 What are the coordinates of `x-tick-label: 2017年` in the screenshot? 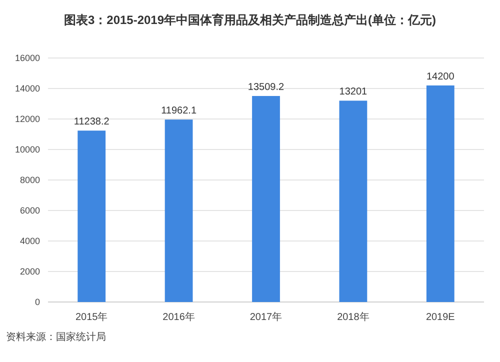 It's located at (266, 317).